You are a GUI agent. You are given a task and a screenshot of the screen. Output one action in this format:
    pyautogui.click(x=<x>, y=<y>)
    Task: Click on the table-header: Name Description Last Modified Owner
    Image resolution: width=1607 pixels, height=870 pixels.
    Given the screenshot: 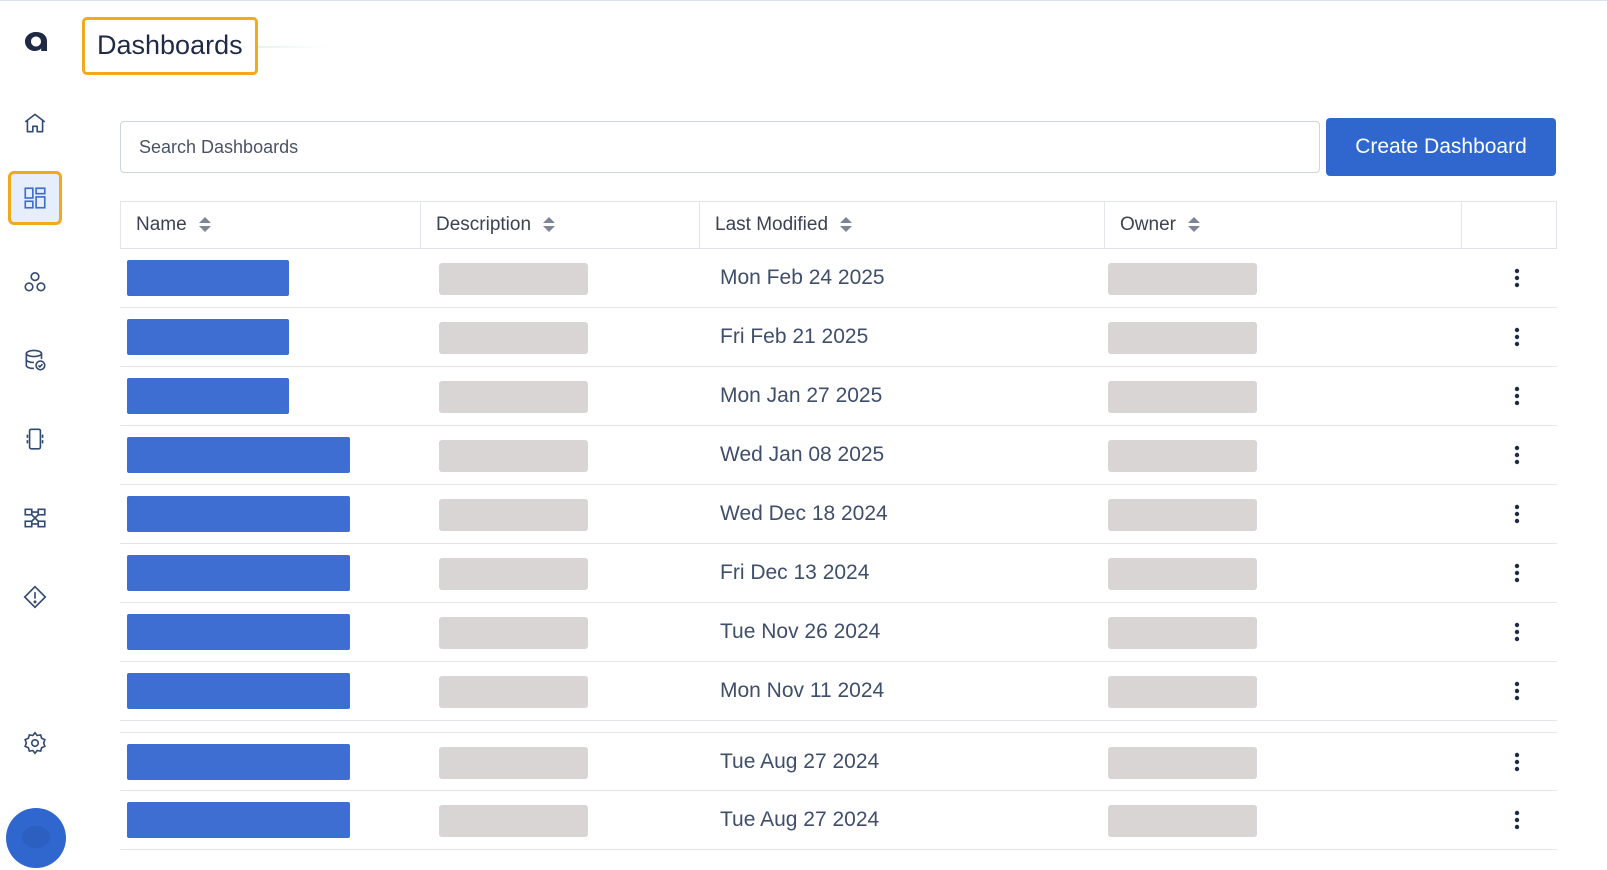 What is the action you would take?
    pyautogui.click(x=838, y=225)
    